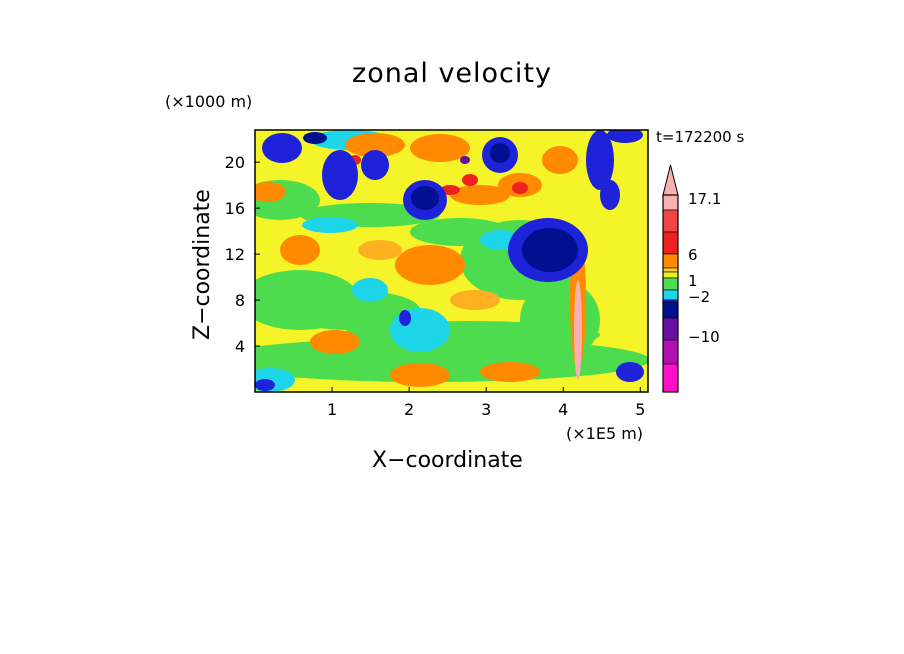 This screenshot has height=654, width=904. What do you see at coordinates (332, 409) in the screenshot?
I see `x-tick-label: 1` at bounding box center [332, 409].